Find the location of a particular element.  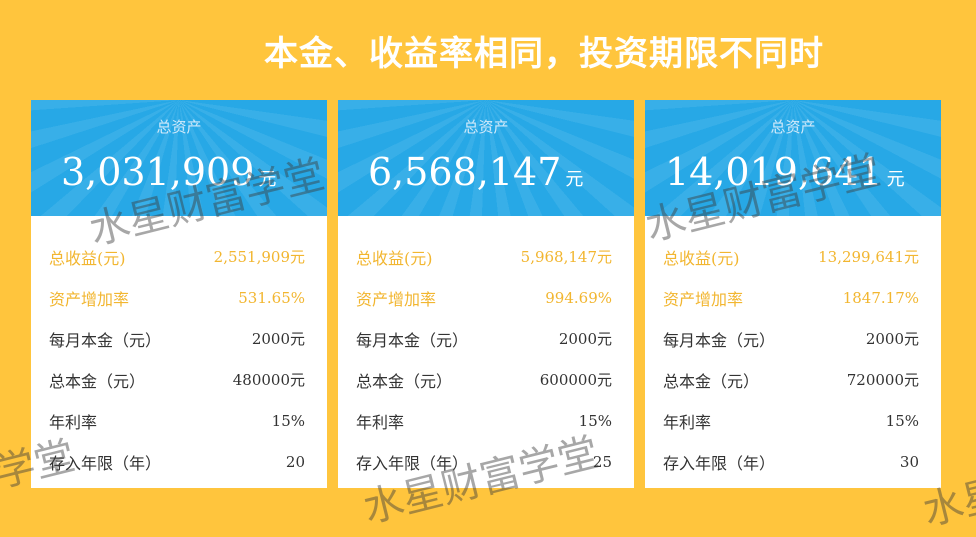

total-assets-amount: 6,568,147 is located at coordinates (465, 172).